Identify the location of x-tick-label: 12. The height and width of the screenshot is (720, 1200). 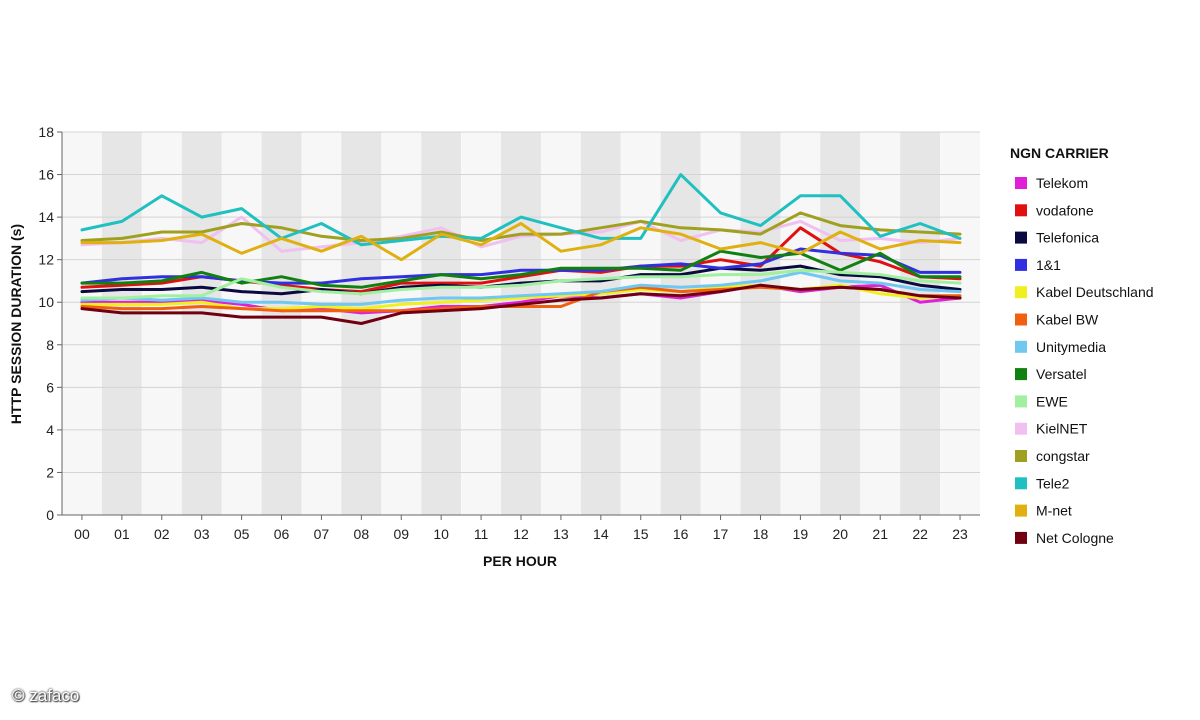
(521, 534).